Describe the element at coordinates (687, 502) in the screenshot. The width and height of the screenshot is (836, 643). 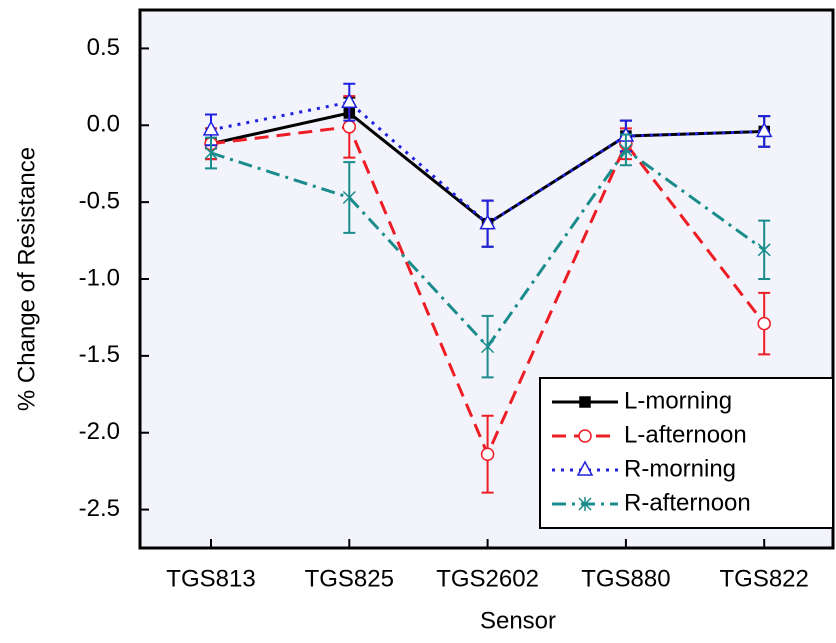
I see `legend-label: R-afternoon` at that location.